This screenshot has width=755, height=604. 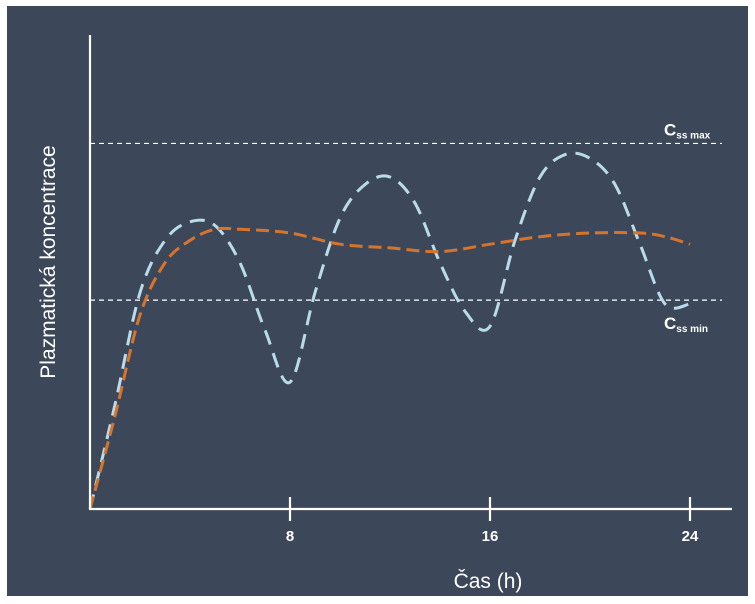 I want to click on reference-label-0: Css max, so click(x=687, y=130).